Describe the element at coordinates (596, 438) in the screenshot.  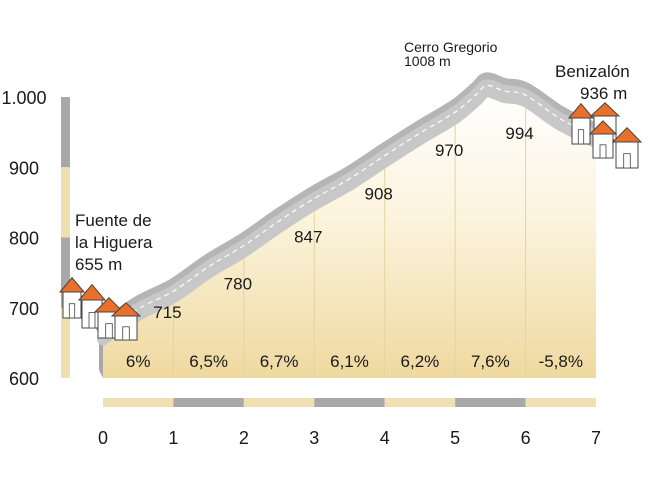
I see `x-tick-label: 7` at that location.